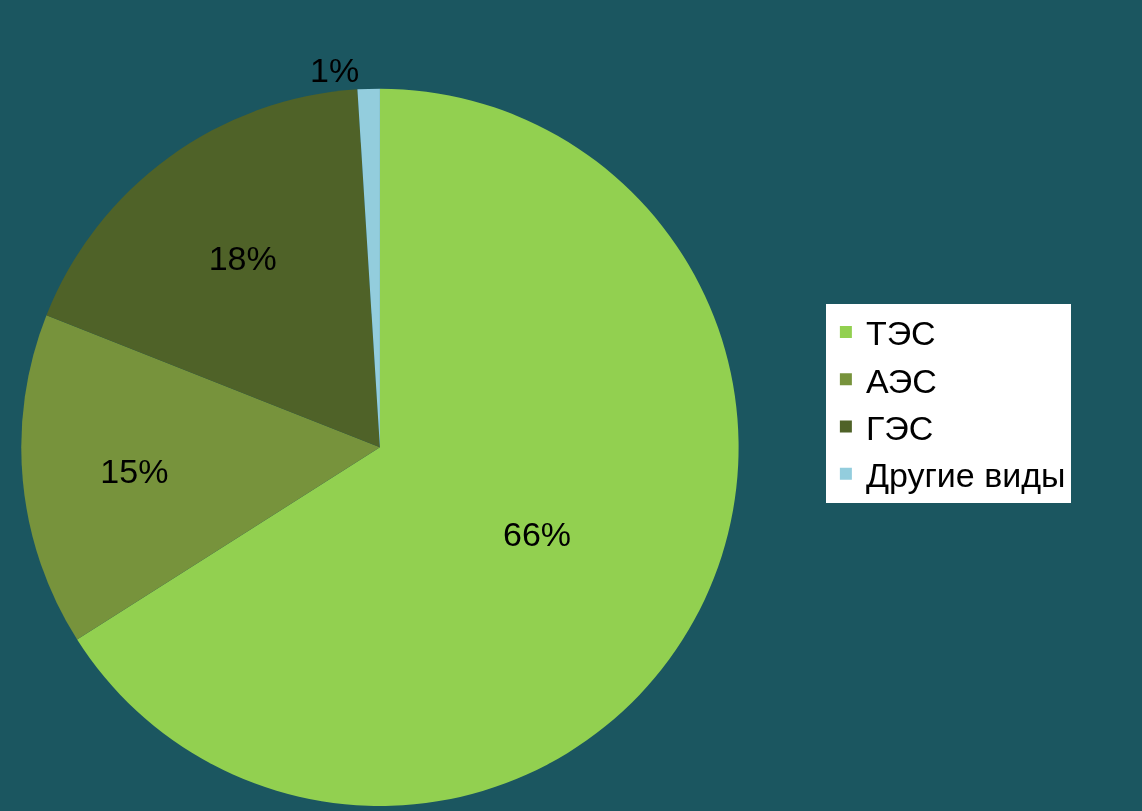  What do you see at coordinates (901, 380) in the screenshot?
I see `legend-label: АЭС` at bounding box center [901, 380].